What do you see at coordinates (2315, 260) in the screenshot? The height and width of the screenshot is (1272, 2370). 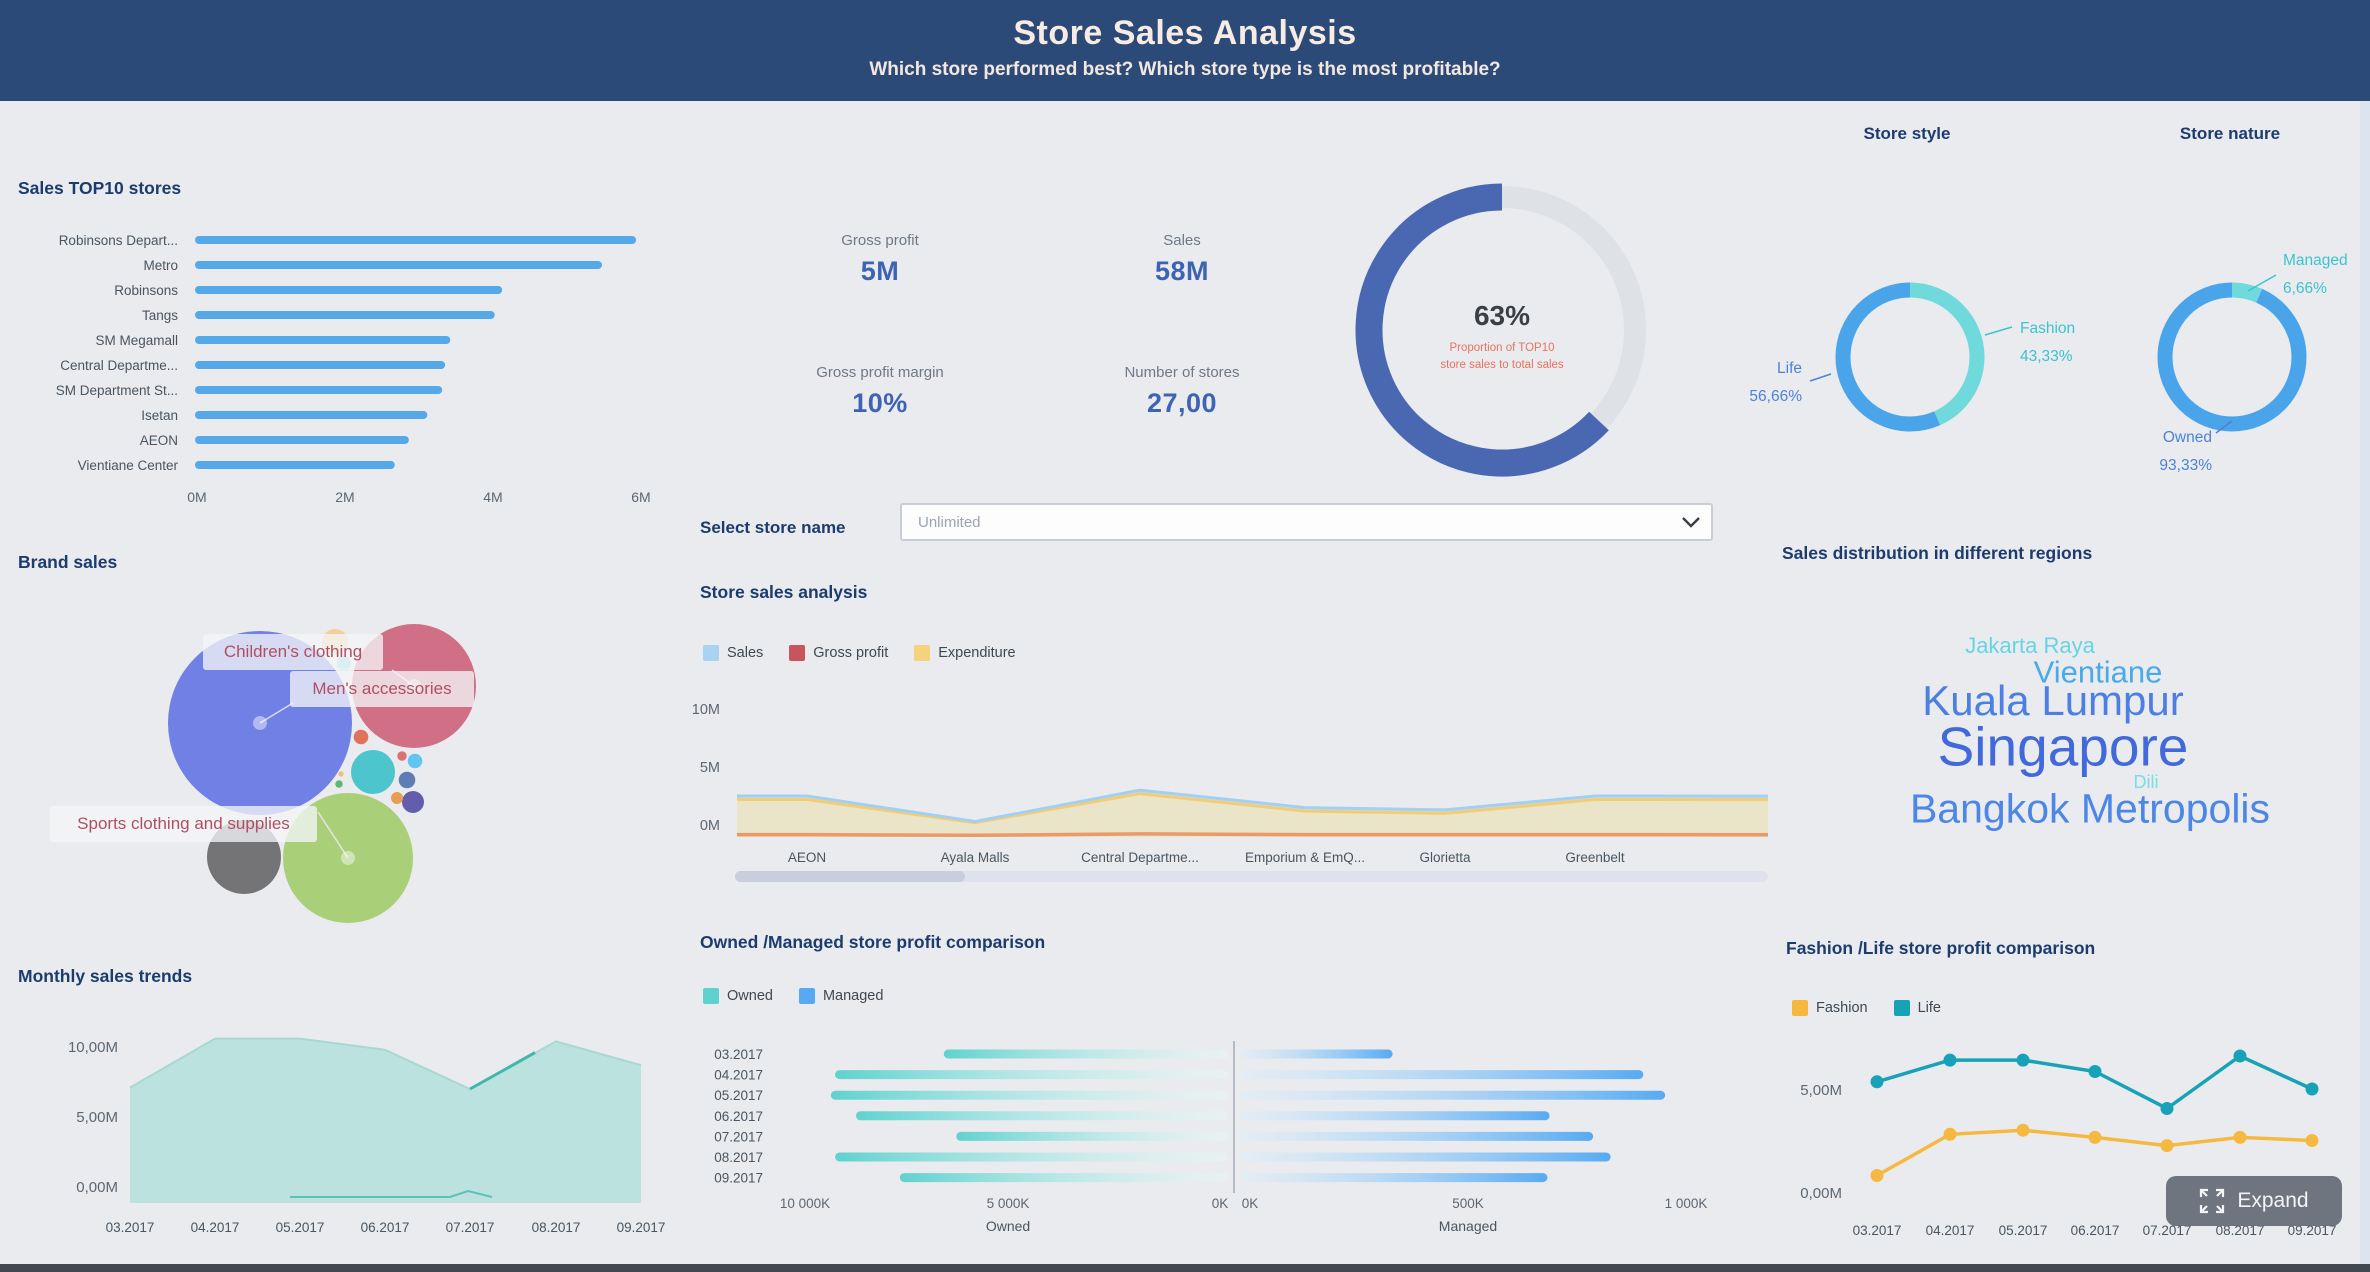 I see `donut-label: Managed` at bounding box center [2315, 260].